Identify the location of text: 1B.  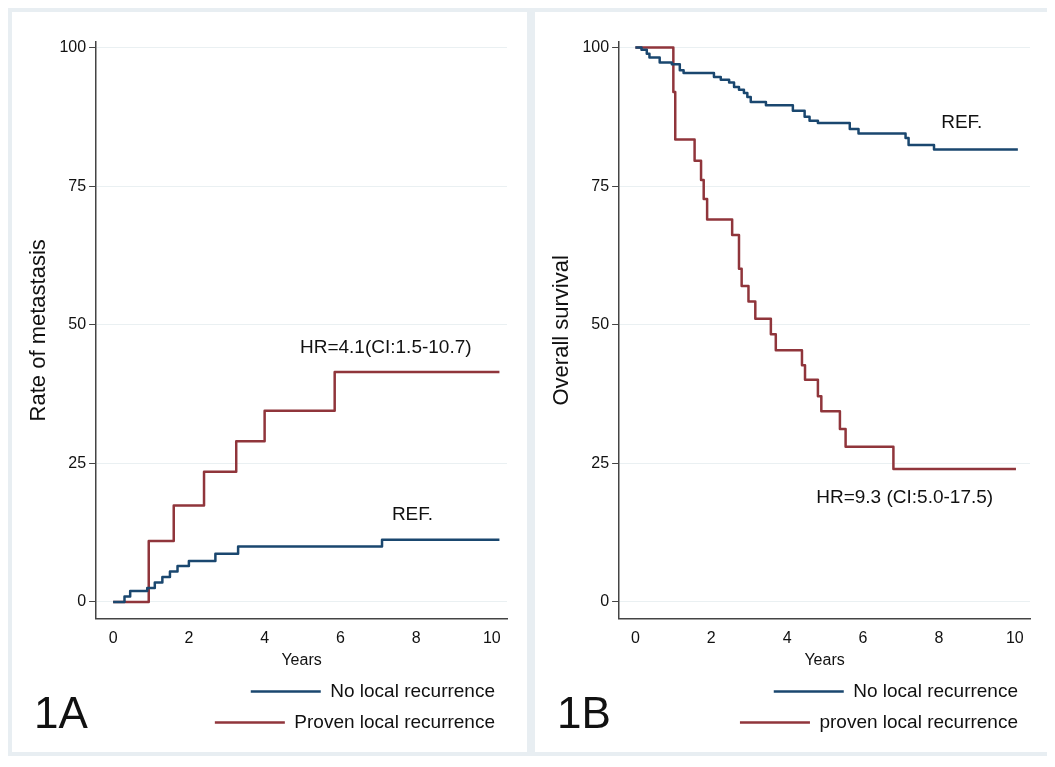
(584, 713).